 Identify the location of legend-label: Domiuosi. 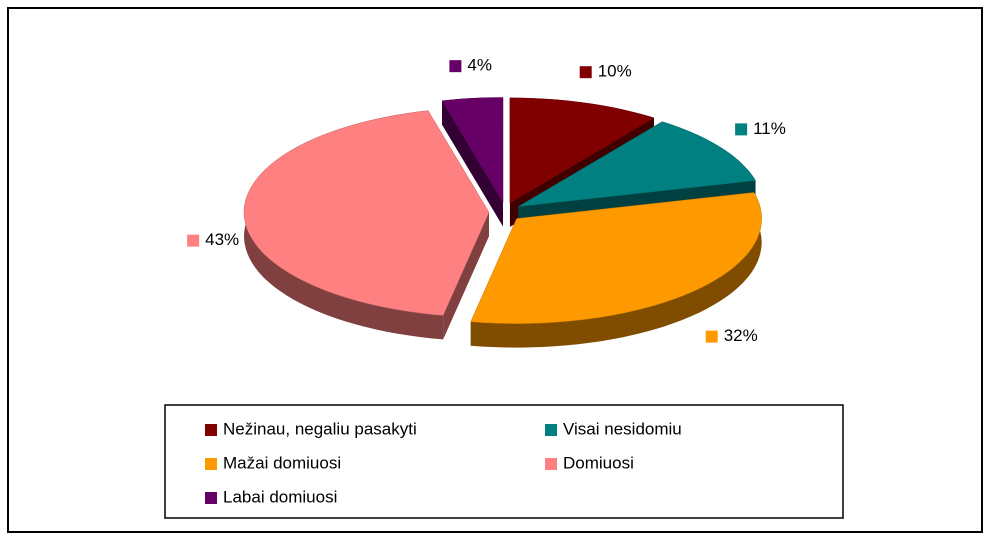
(598, 462).